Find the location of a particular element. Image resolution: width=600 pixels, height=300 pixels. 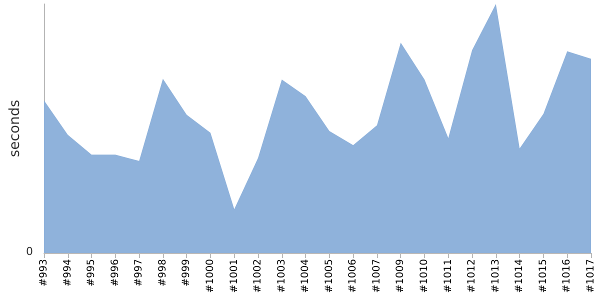

x-tick-label: #1007 is located at coordinates (376, 276).